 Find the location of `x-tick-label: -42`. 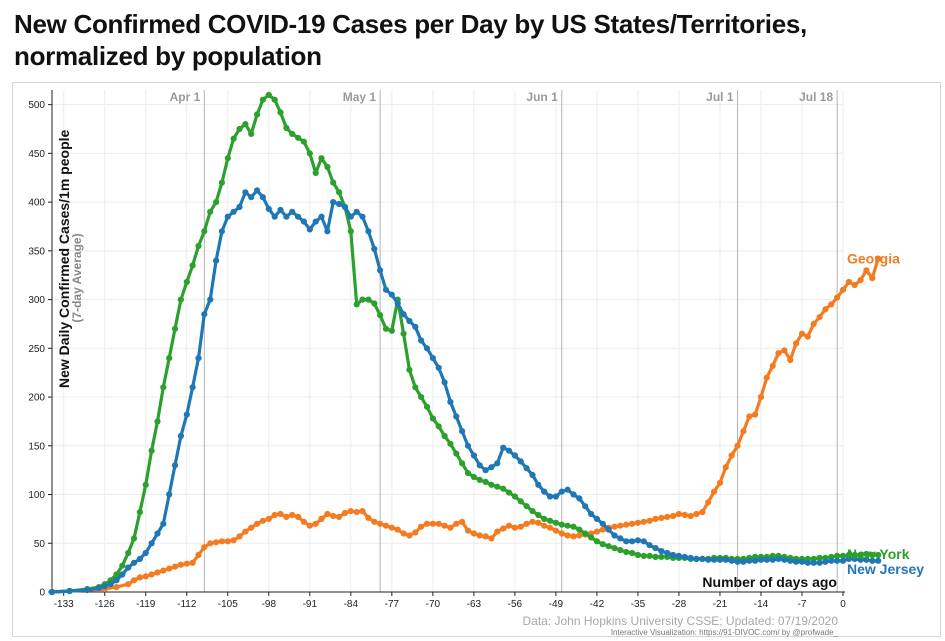

x-tick-label: -42 is located at coordinates (597, 604).